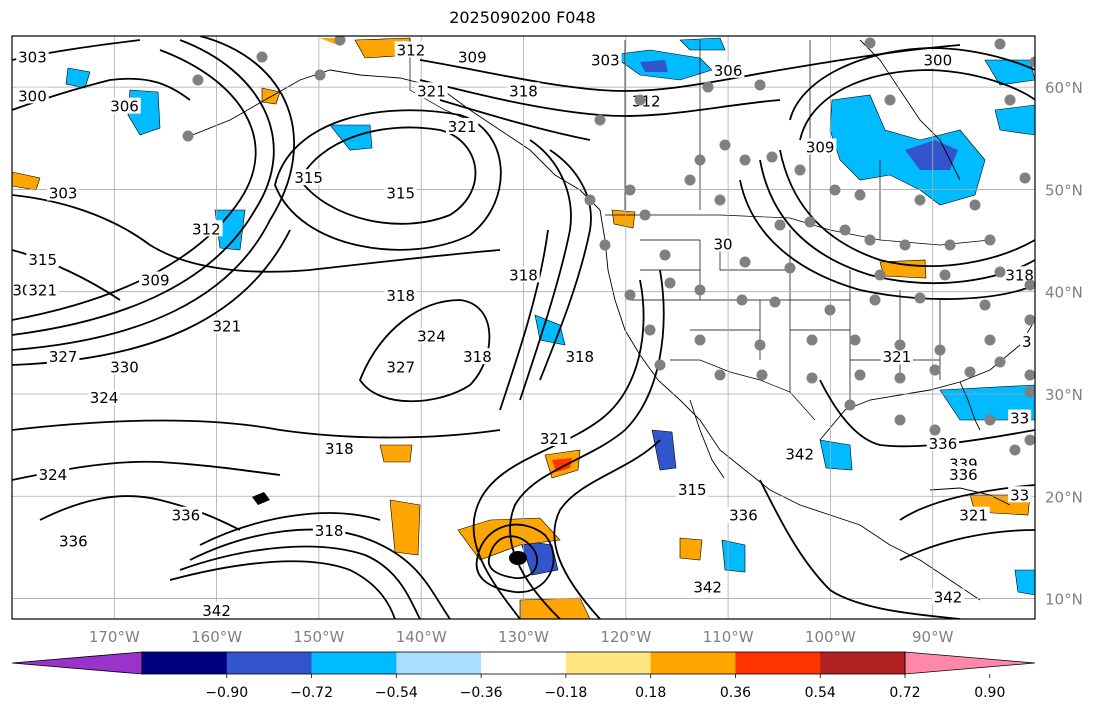  I want to click on contour-label: 30, so click(722, 245).